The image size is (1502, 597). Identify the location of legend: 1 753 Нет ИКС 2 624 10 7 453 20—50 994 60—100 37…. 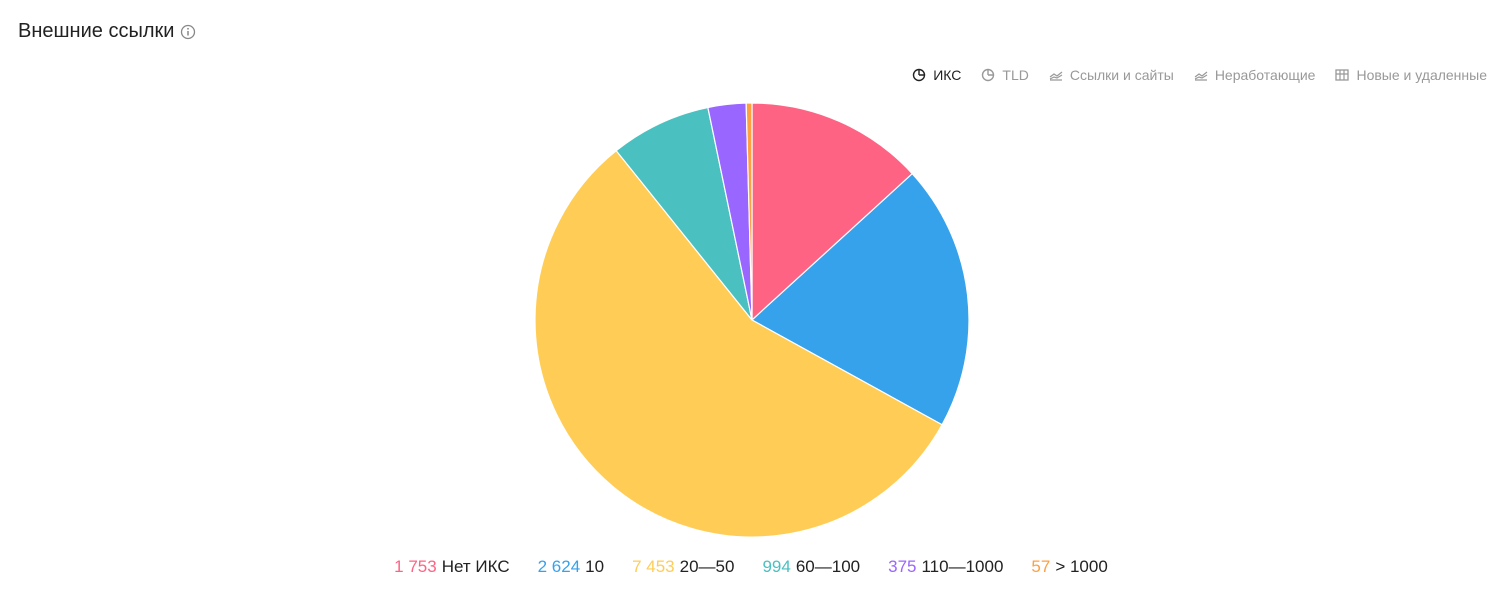
(751, 567).